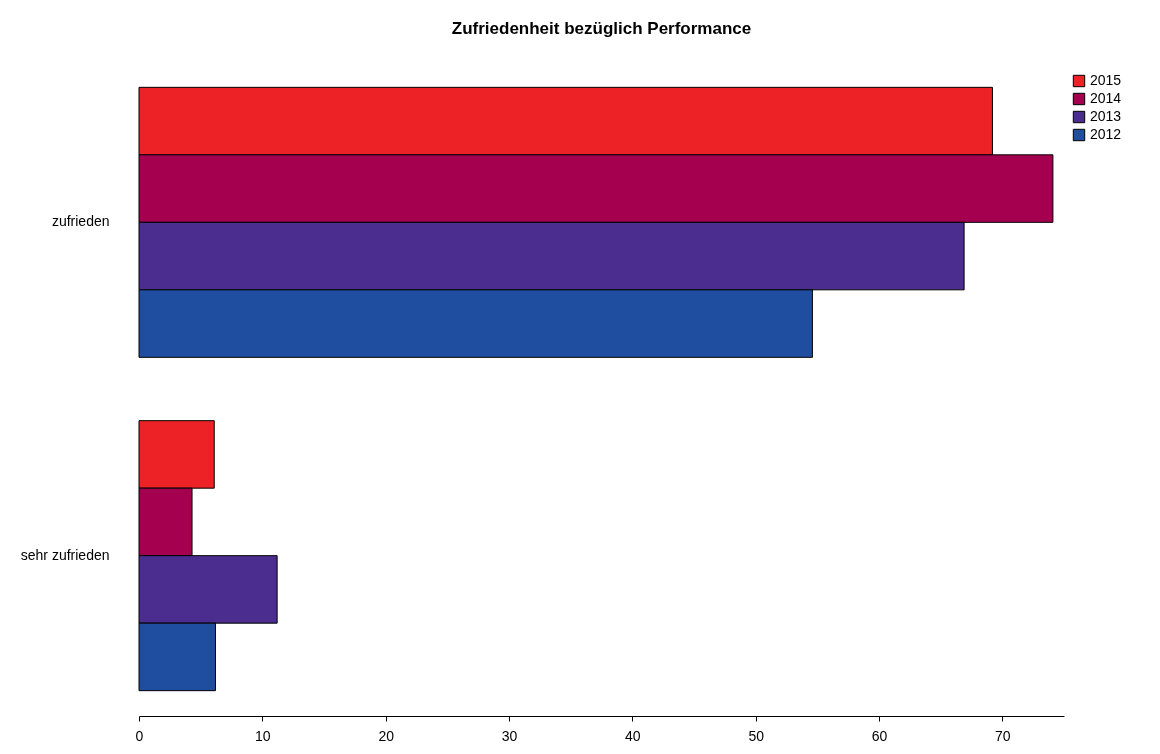  I want to click on chart-title: Zufriedenheit bezüglich Performance, so click(601, 28).